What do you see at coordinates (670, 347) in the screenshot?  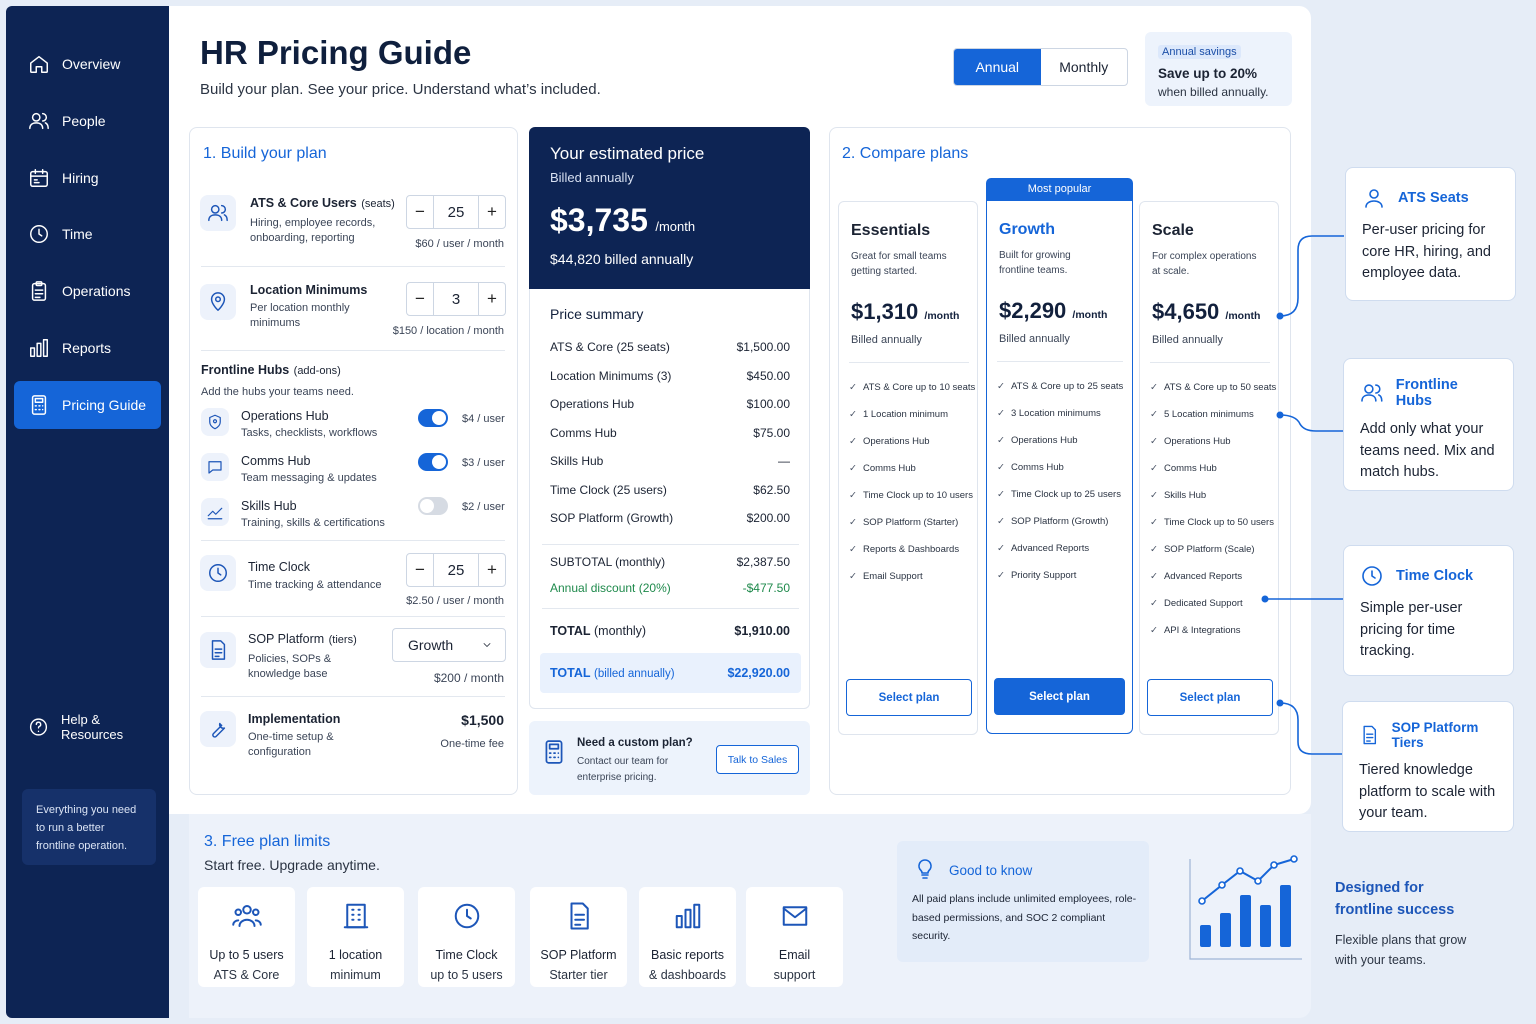 I see `summary-line: ATS & Core (25 seats) $1,500.00` at bounding box center [670, 347].